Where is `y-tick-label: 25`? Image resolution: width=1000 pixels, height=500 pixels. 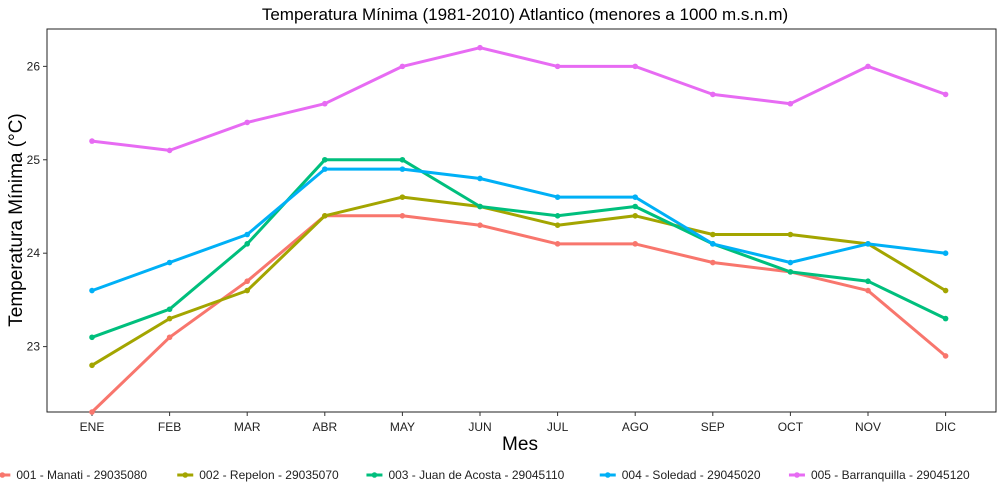 y-tick-label: 25 is located at coordinates (34, 160).